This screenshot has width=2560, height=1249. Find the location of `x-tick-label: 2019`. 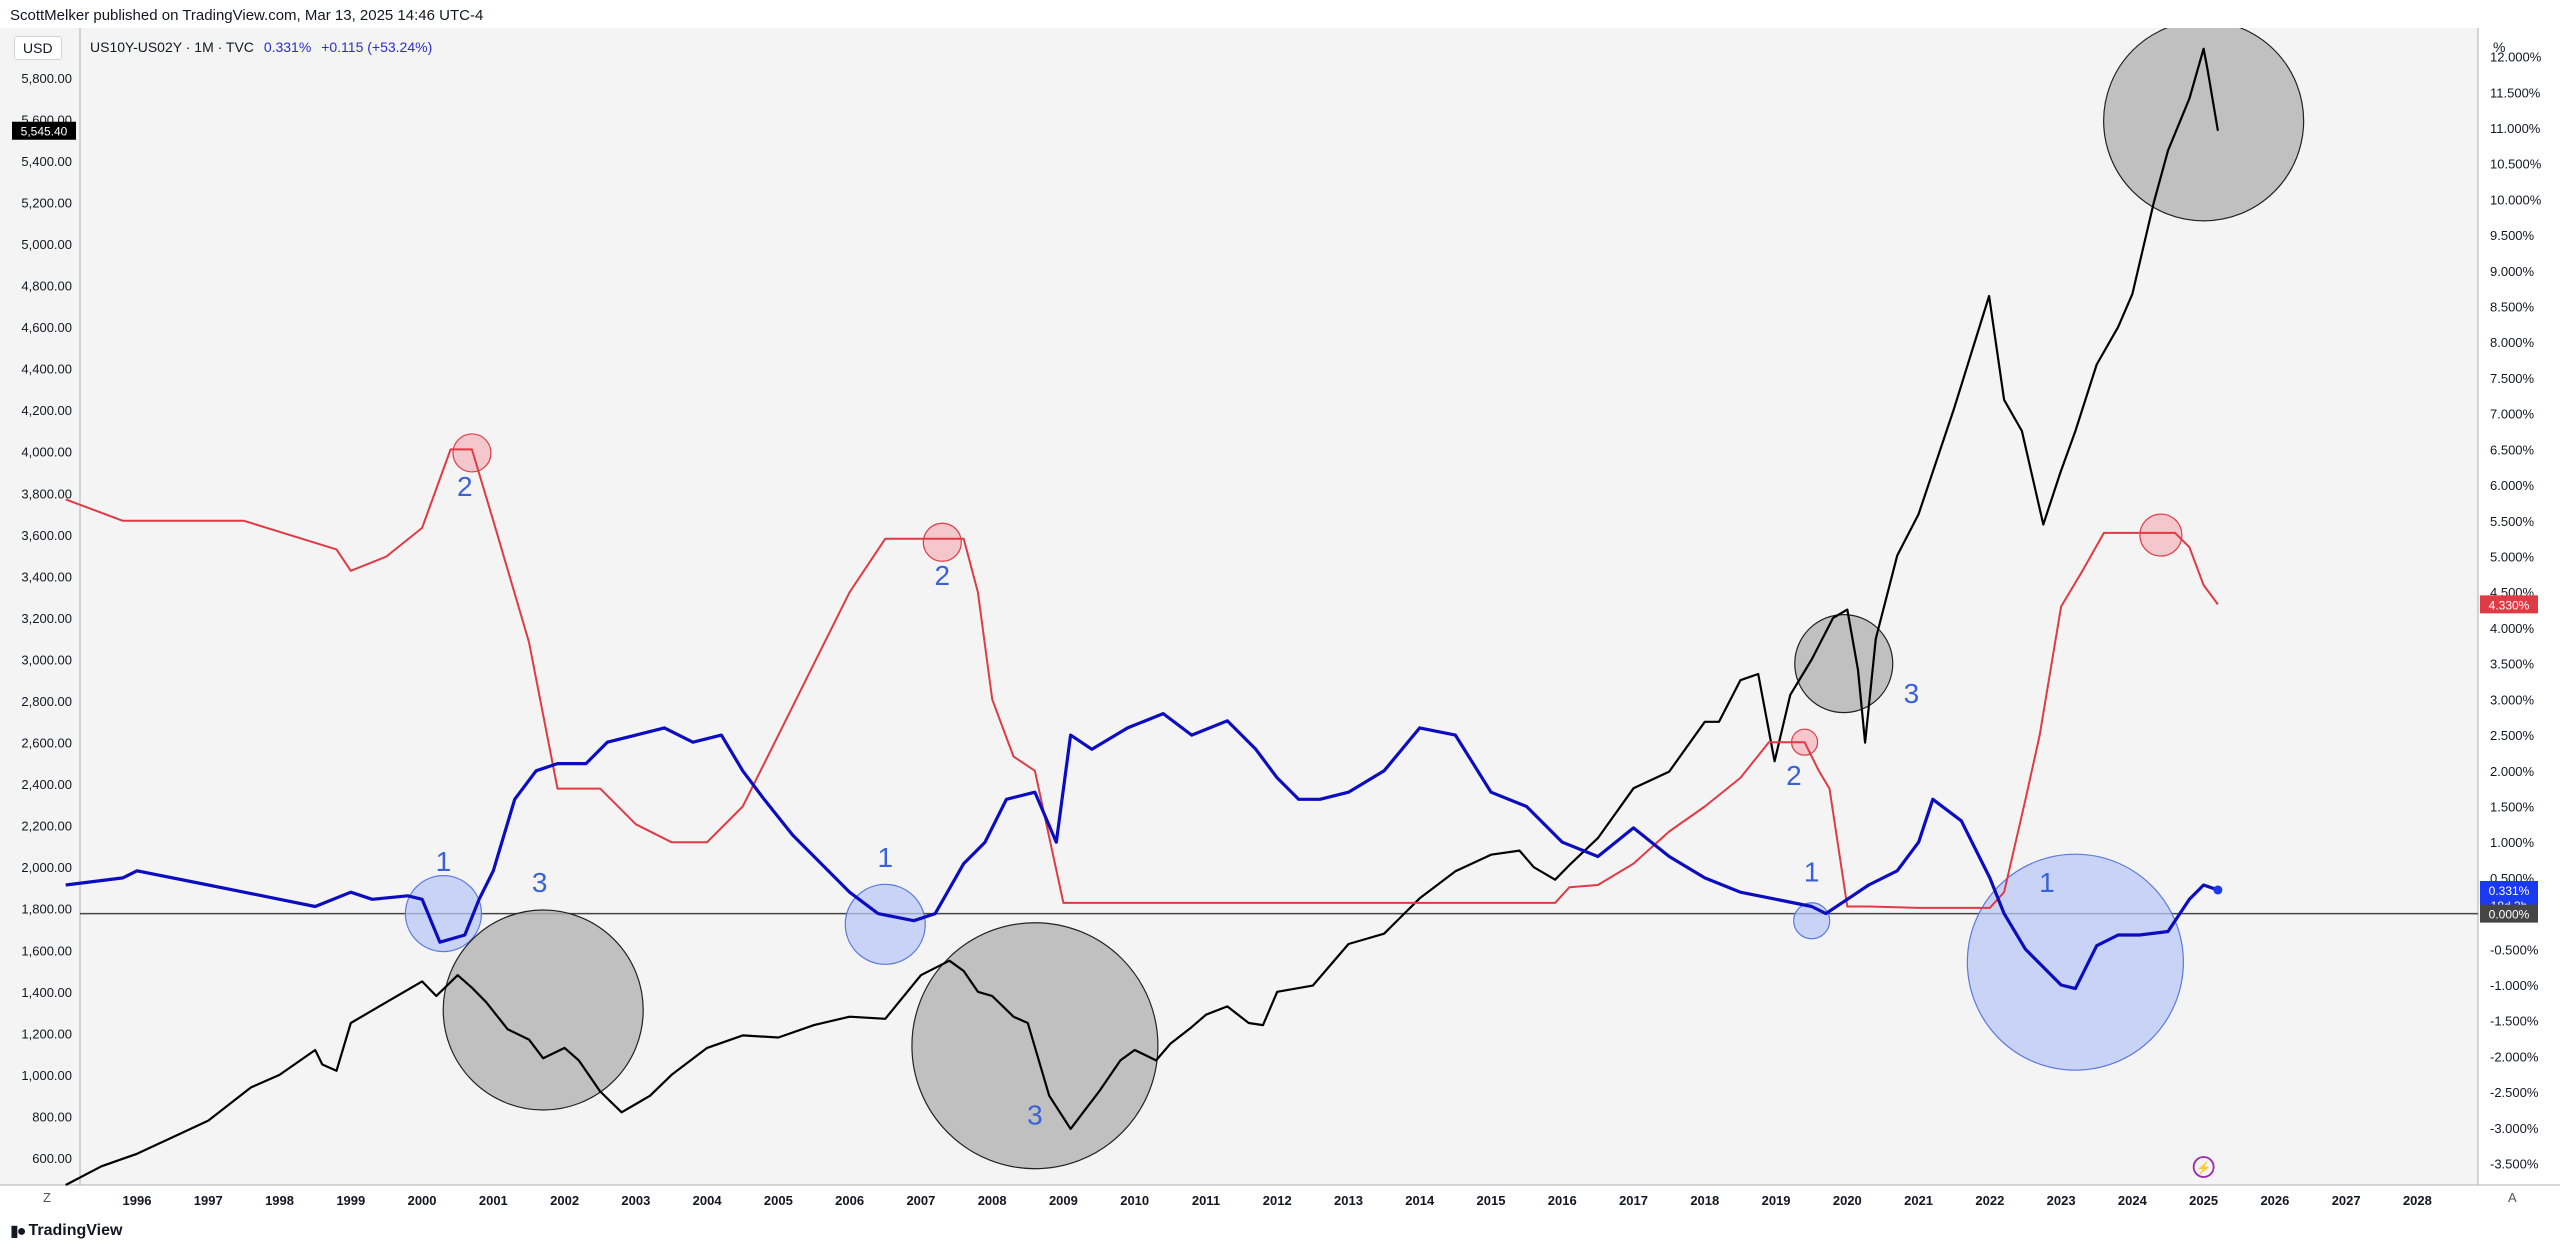

x-tick-label: 2019 is located at coordinates (1776, 1200).